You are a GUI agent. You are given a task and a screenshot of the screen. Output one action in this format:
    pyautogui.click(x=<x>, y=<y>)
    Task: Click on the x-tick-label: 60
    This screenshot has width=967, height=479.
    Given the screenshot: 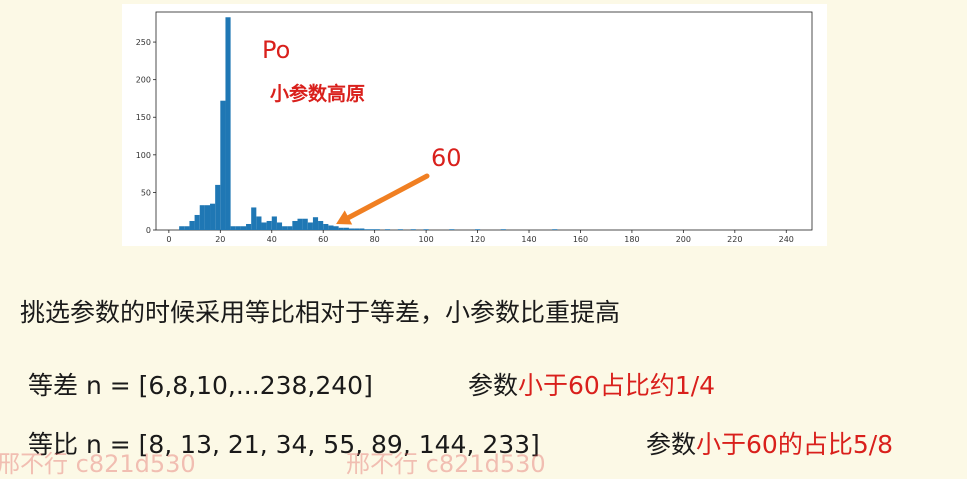 What is the action you would take?
    pyautogui.click(x=323, y=239)
    